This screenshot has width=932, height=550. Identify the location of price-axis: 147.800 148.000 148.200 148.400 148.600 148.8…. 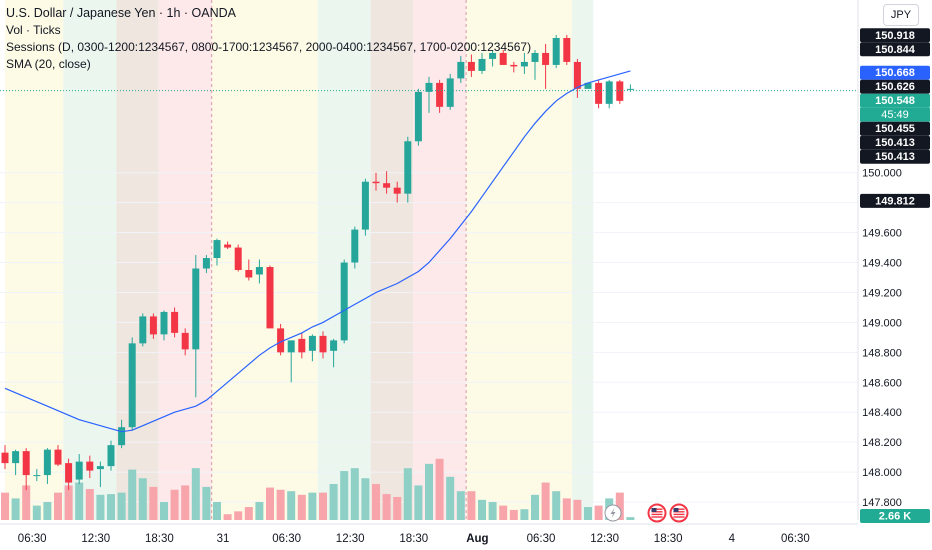
(894, 275).